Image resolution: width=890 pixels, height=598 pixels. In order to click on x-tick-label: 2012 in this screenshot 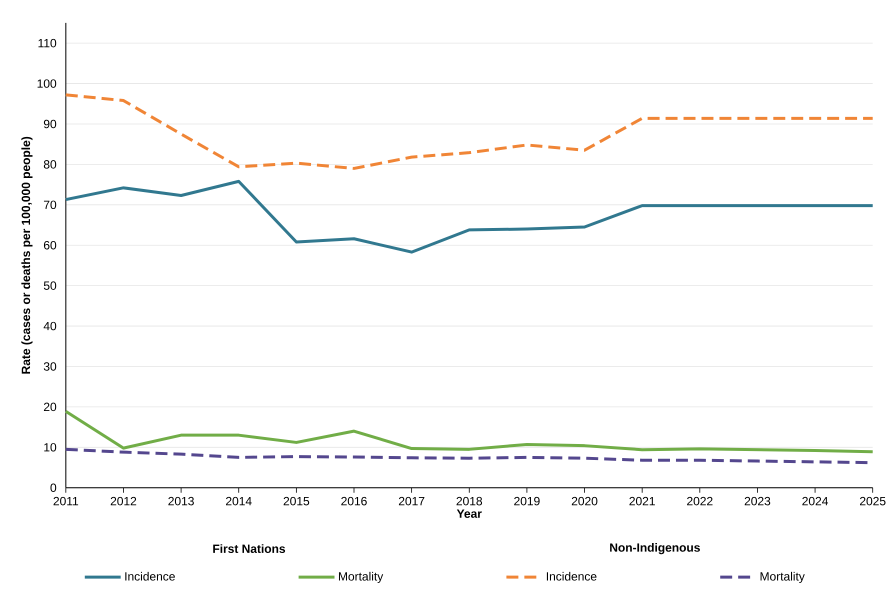, I will do `click(123, 501)`.